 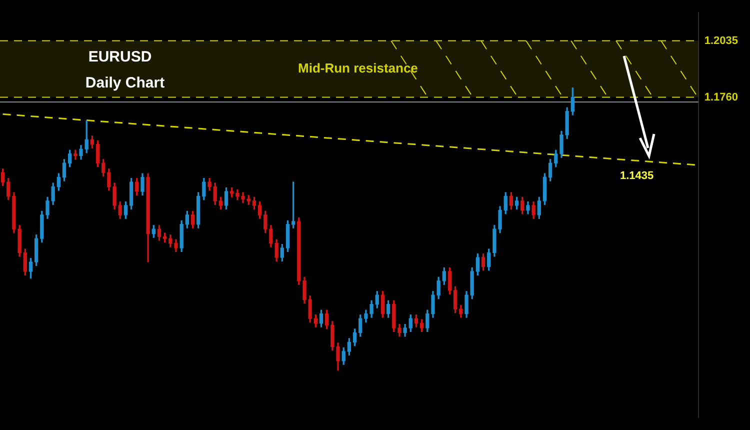 What do you see at coordinates (721, 40) in the screenshot?
I see `y-tick-label: 1.2035` at bounding box center [721, 40].